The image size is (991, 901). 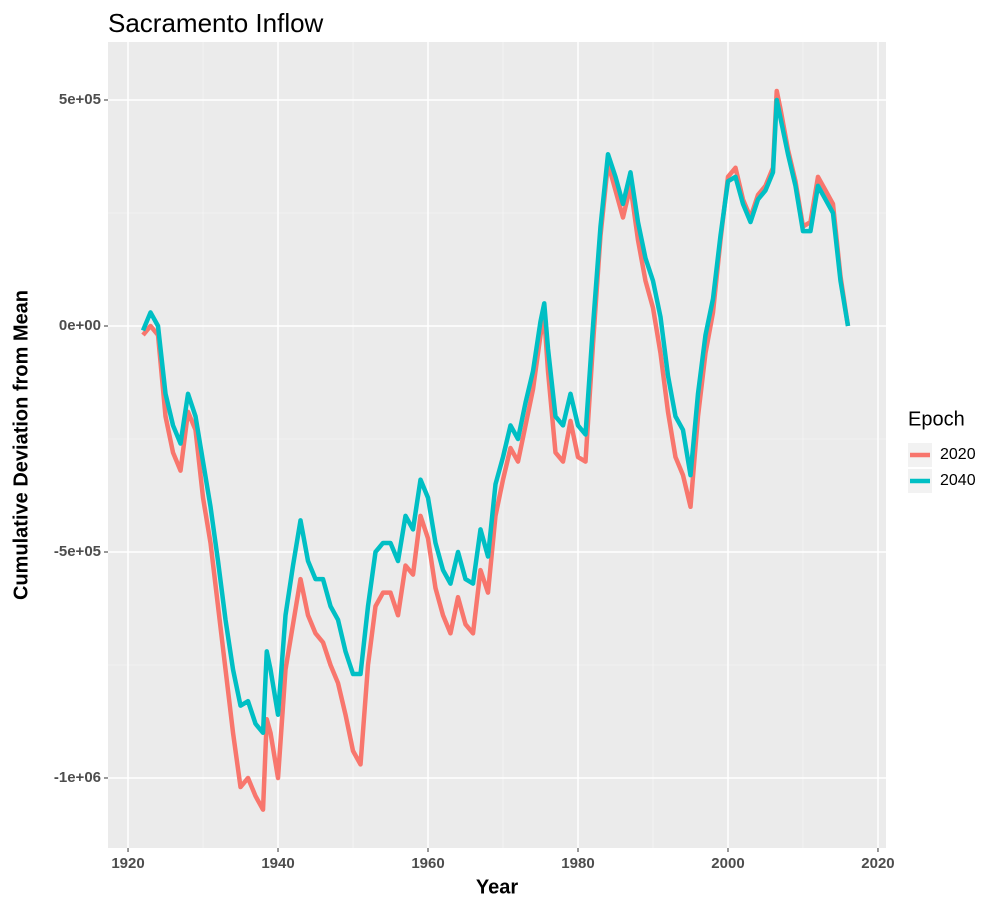 I want to click on legend-label: 2040, so click(x=958, y=480).